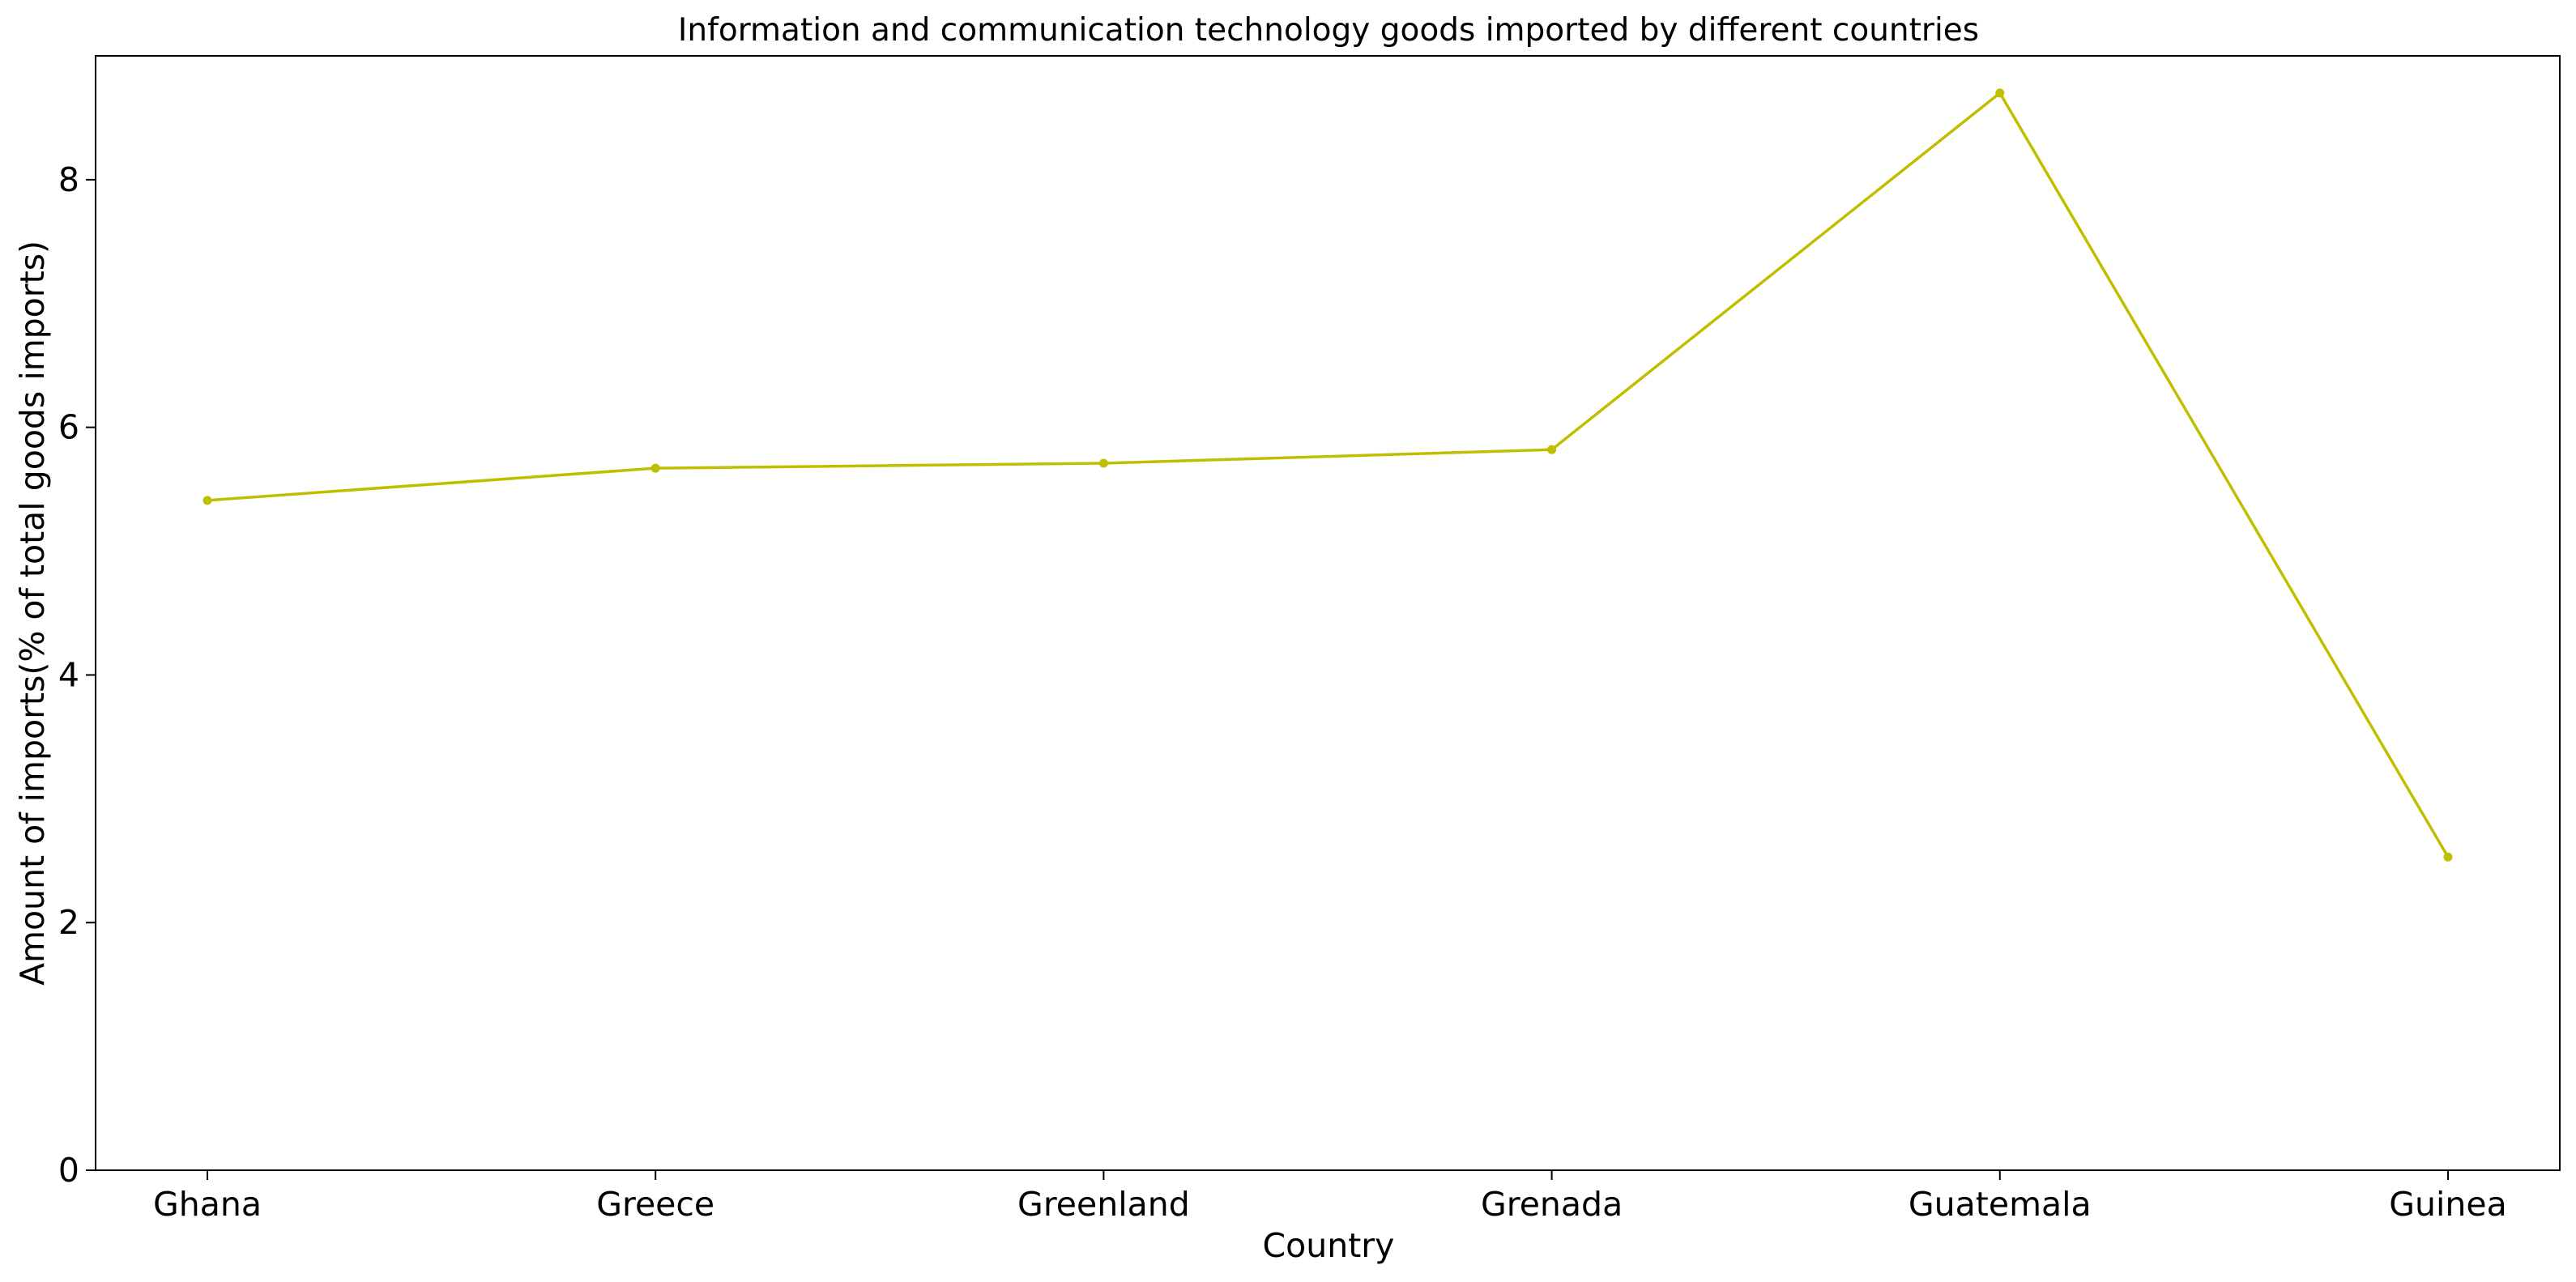 The image size is (2576, 1282). What do you see at coordinates (1103, 1204) in the screenshot?
I see `x-tick-label: Greenland` at bounding box center [1103, 1204].